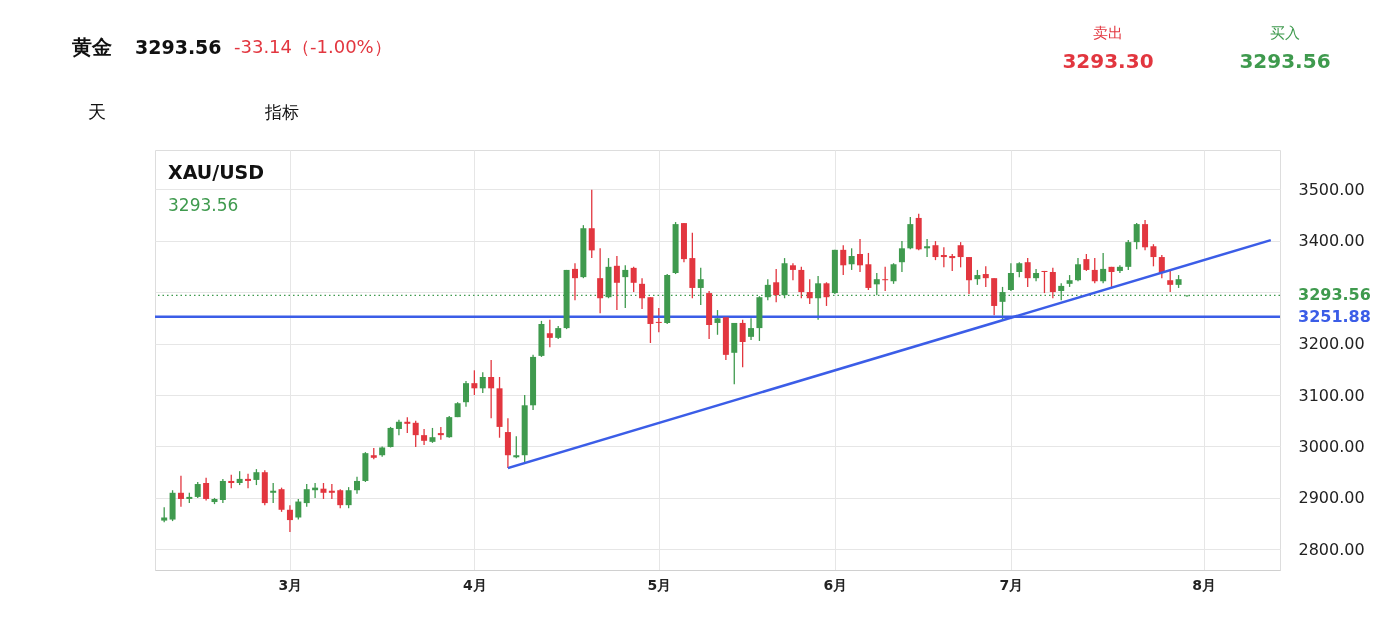 This screenshot has height=642, width=1389. Describe the element at coordinates (1331, 241) in the screenshot. I see `y-tick-label: 3400.00` at that location.